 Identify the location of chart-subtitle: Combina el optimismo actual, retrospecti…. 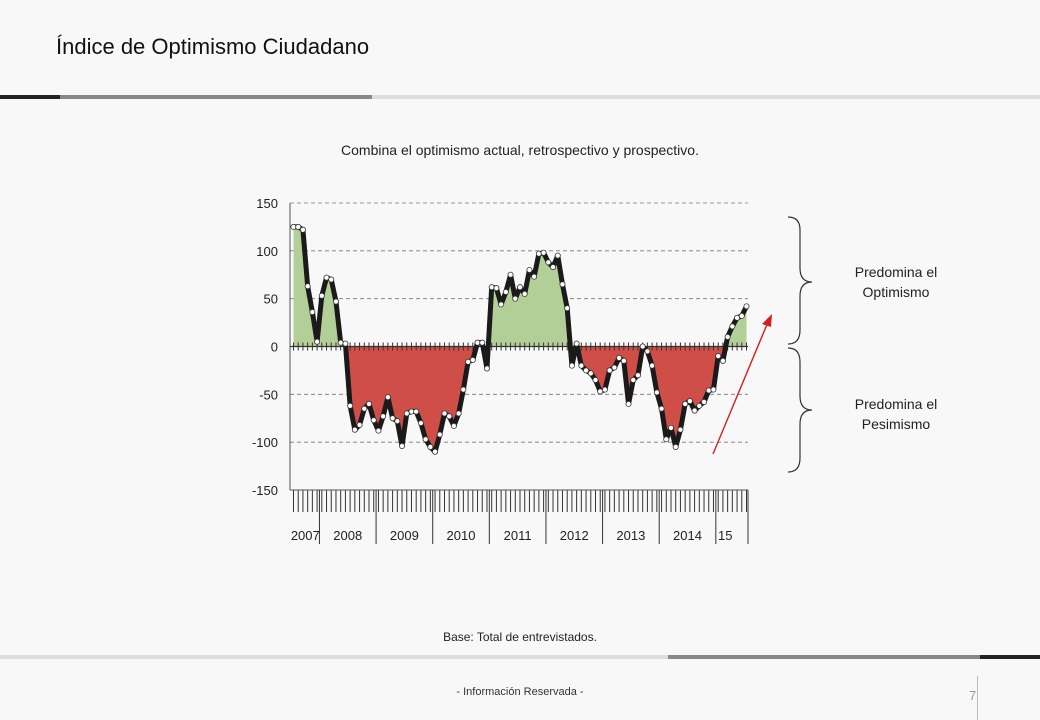
(520, 150).